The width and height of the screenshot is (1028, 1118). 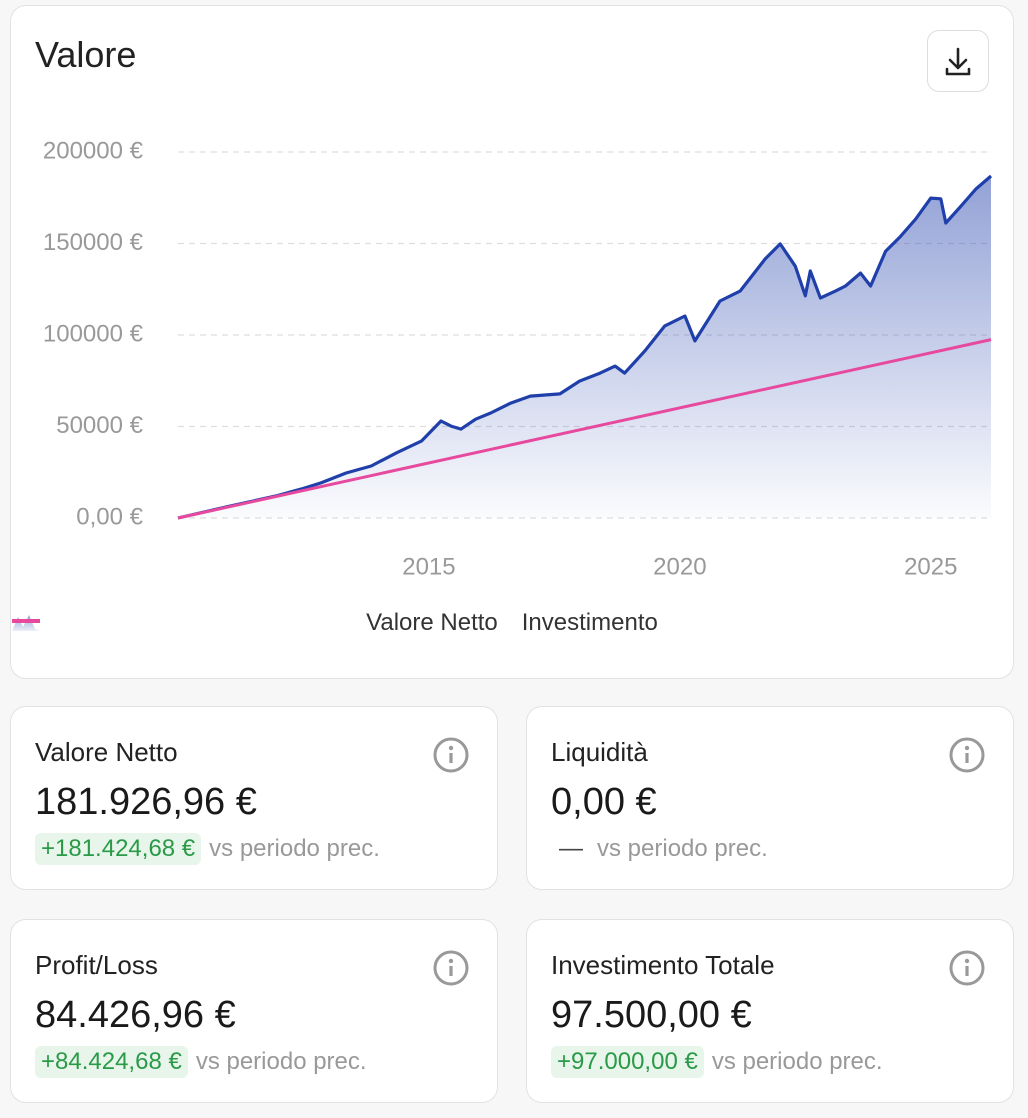 What do you see at coordinates (93, 150) in the screenshot?
I see `y-tick-label: 200000 €` at bounding box center [93, 150].